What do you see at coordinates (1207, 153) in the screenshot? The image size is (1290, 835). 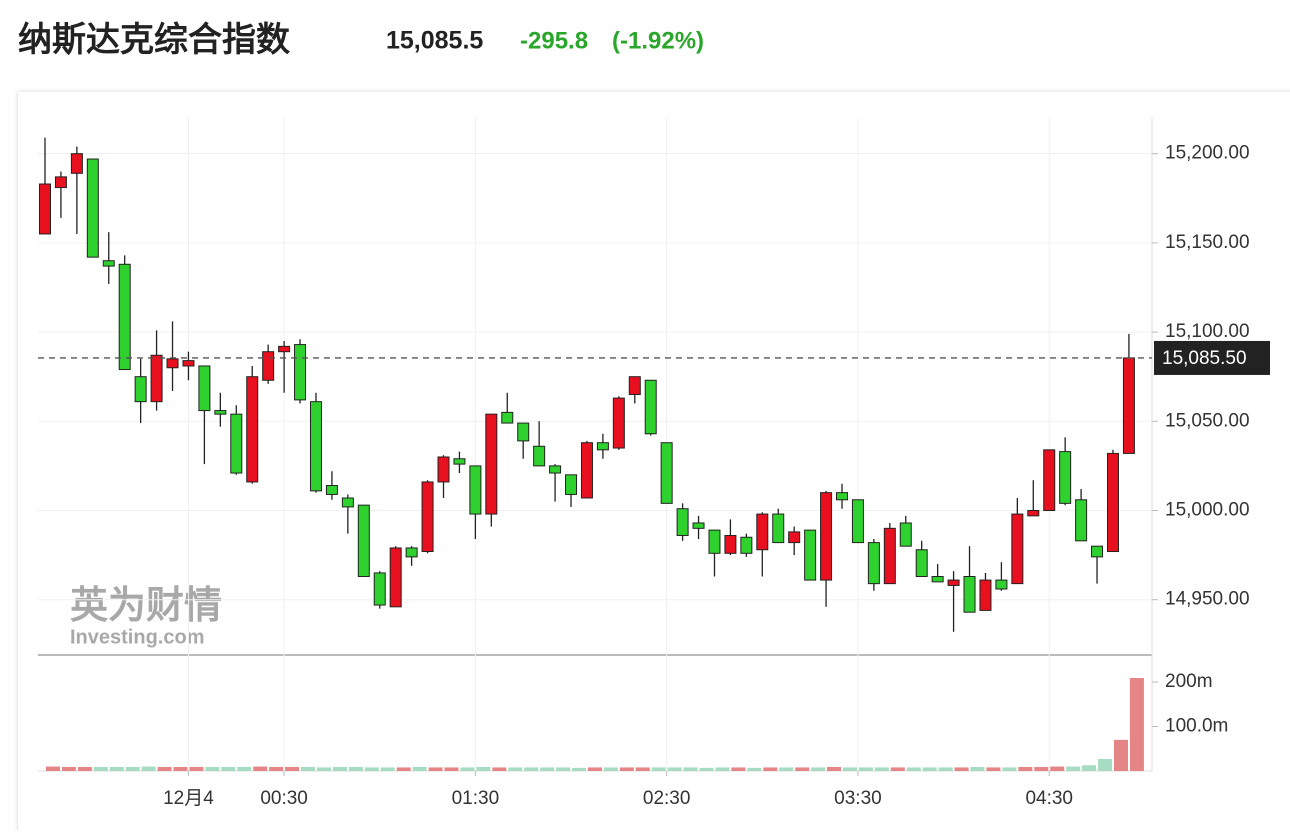 I see `y-tick-label: 15,200.00` at bounding box center [1207, 153].